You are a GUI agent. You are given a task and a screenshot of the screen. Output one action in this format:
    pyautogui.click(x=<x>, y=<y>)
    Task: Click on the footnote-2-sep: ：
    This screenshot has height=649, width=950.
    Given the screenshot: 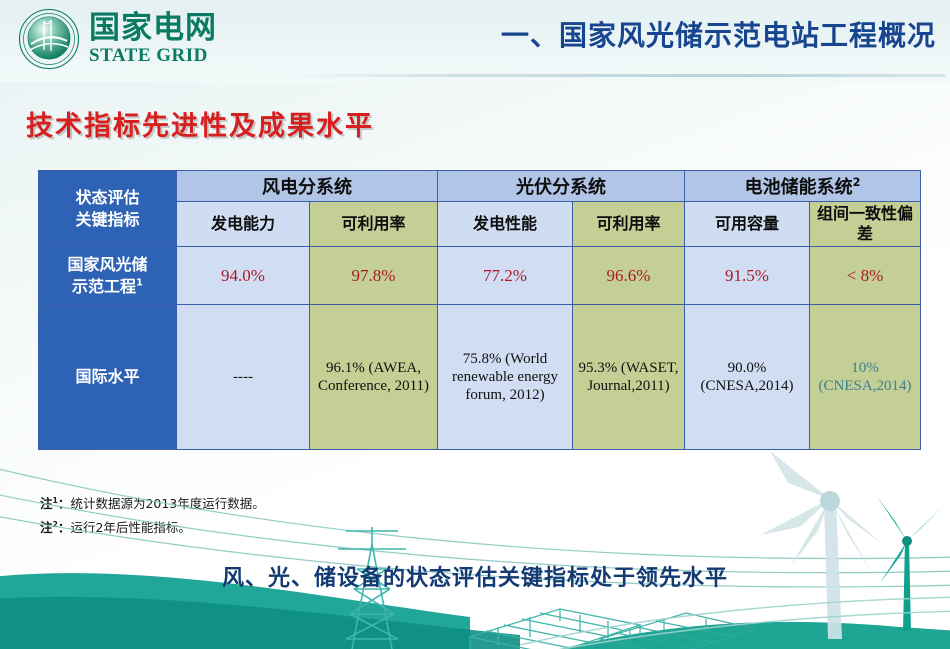 What is the action you would take?
    pyautogui.click(x=64, y=528)
    